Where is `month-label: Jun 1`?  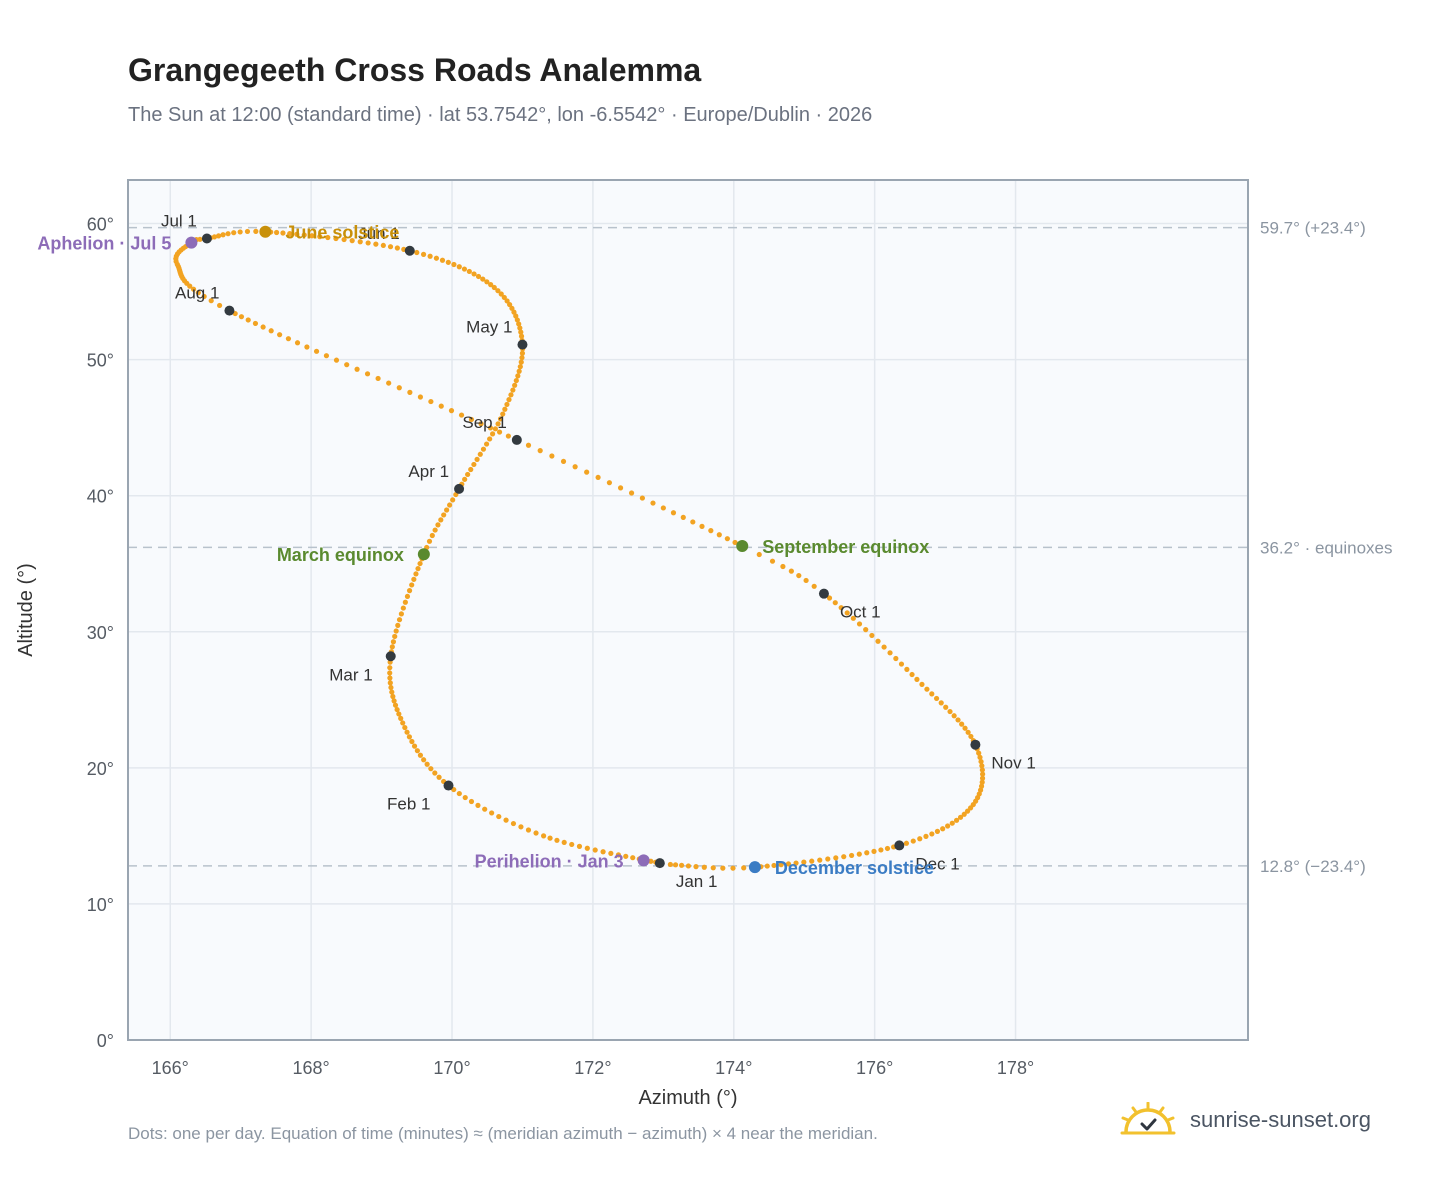
month-label: Jun 1 is located at coordinates (379, 233).